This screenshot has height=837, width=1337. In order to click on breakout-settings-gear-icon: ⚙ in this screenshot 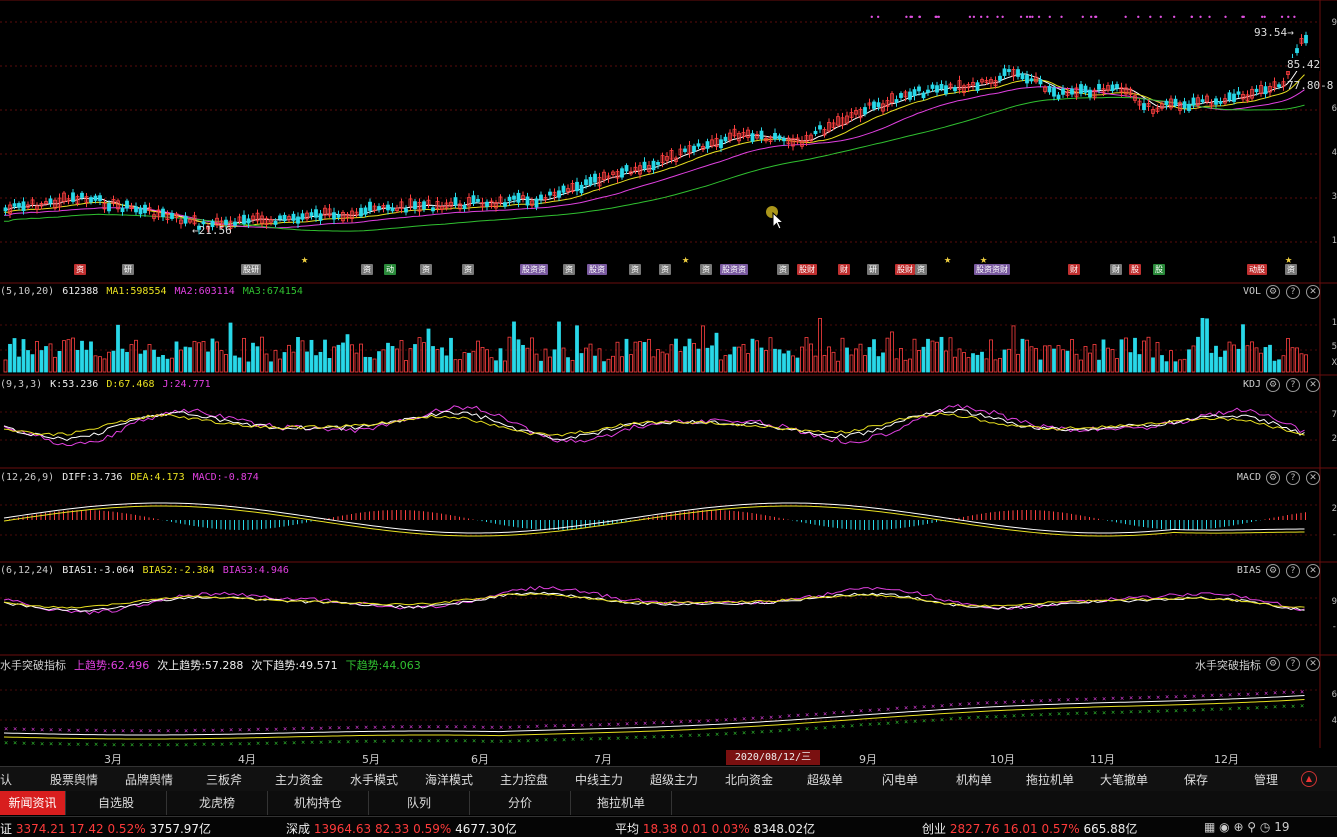, I will do `click(1273, 664)`.